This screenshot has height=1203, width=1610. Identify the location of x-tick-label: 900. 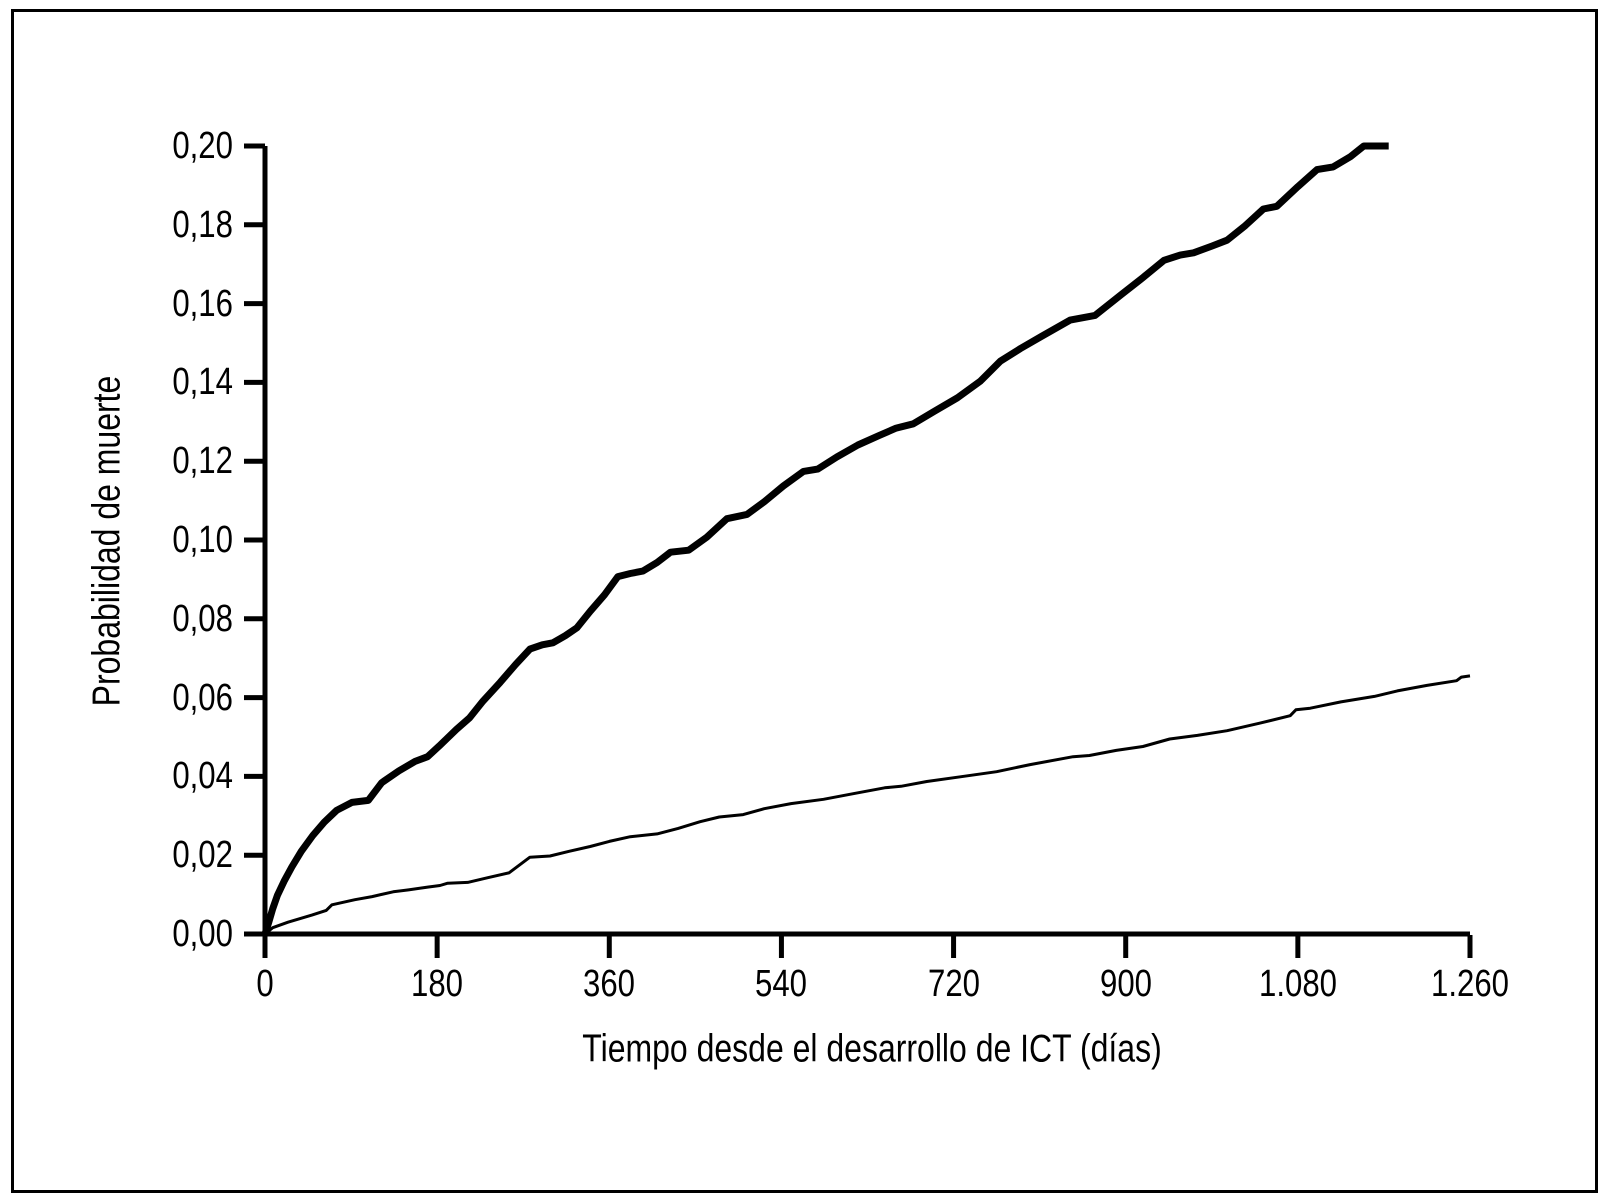
(1125, 984).